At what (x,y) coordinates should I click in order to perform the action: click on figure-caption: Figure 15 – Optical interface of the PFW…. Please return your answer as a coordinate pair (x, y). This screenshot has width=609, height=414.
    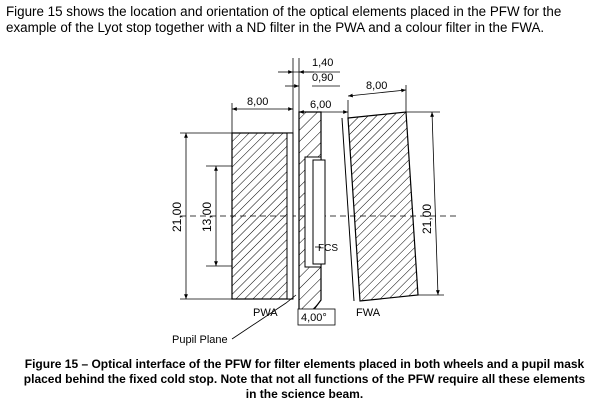
    Looking at the image, I should click on (304, 379).